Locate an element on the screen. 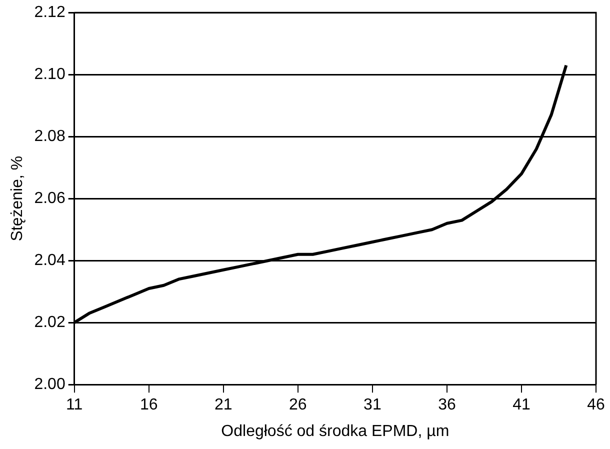  x-tick-label: 21 is located at coordinates (223, 405).